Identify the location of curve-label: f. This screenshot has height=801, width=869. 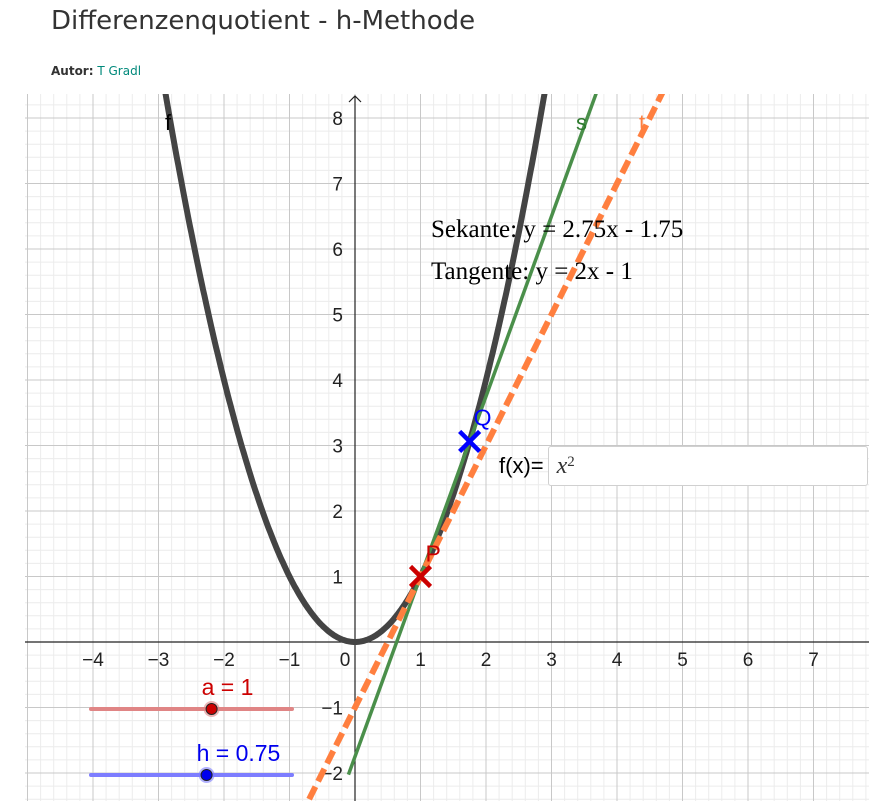
(168, 122).